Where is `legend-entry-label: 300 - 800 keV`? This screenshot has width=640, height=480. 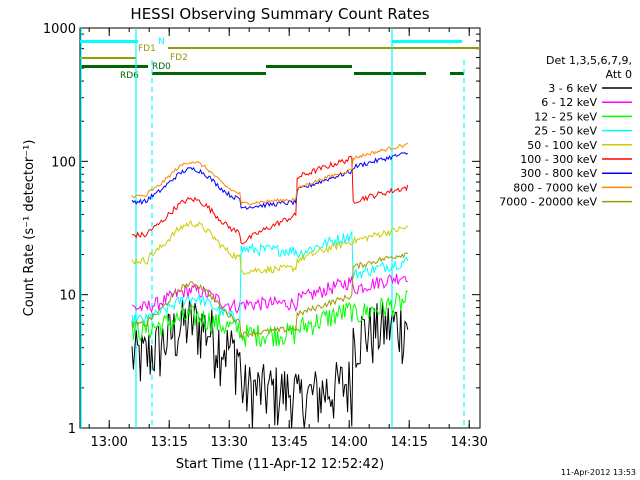
legend-entry-label: 300 - 800 keV is located at coordinates (558, 173).